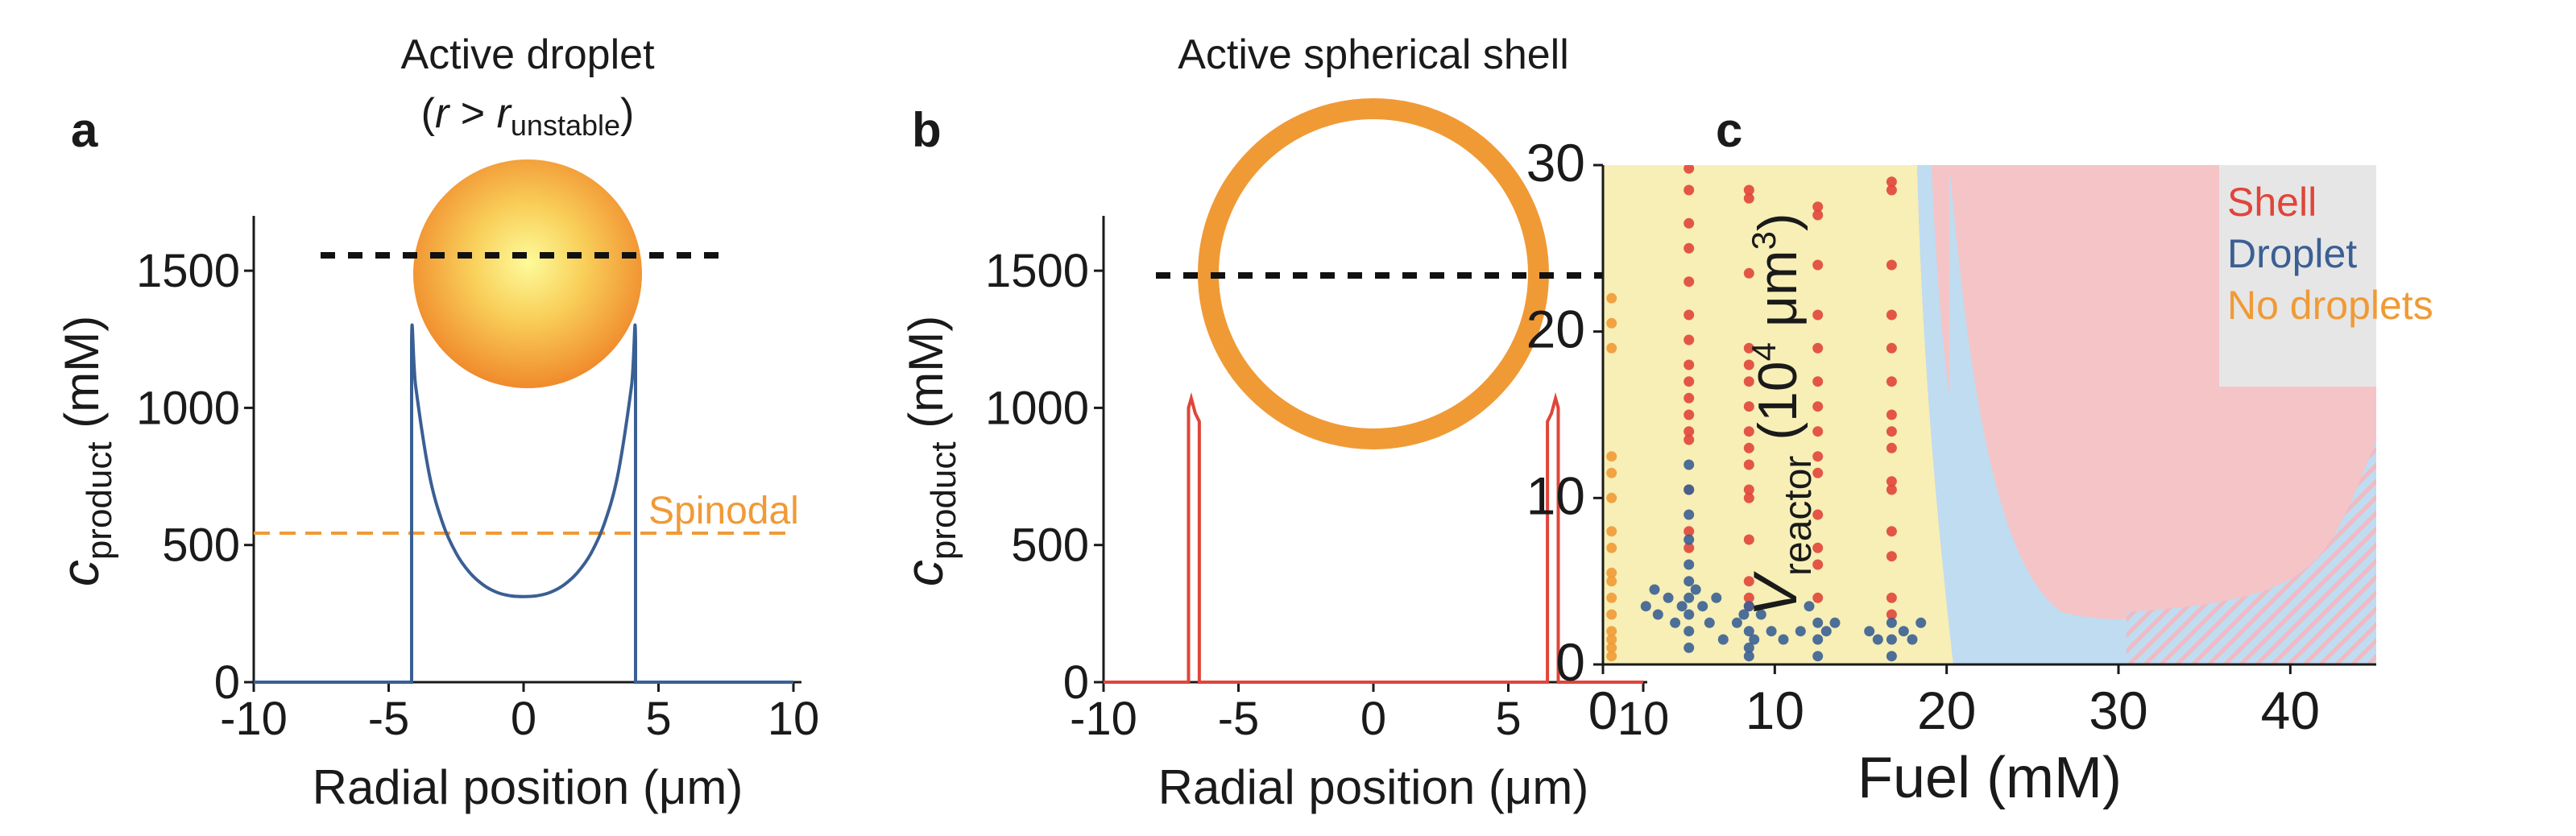 The image size is (2576, 836). Describe the element at coordinates (1037, 408) in the screenshot. I see `y-tick-label: 1000` at that location.